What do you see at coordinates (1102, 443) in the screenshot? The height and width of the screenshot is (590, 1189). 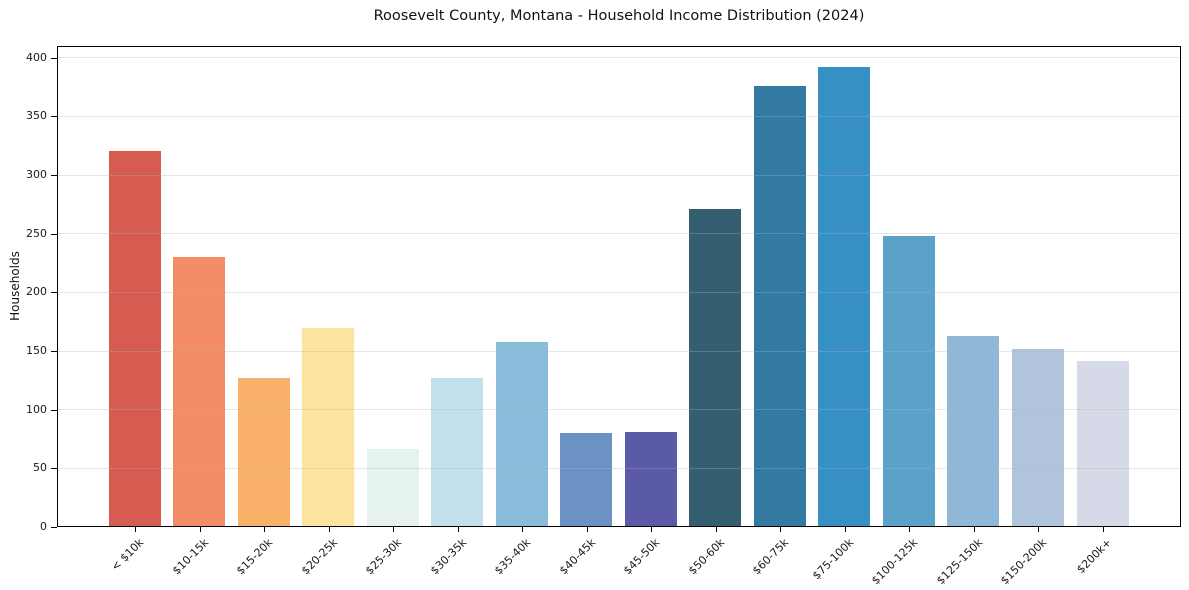 I see `bar-$200k+` at bounding box center [1102, 443].